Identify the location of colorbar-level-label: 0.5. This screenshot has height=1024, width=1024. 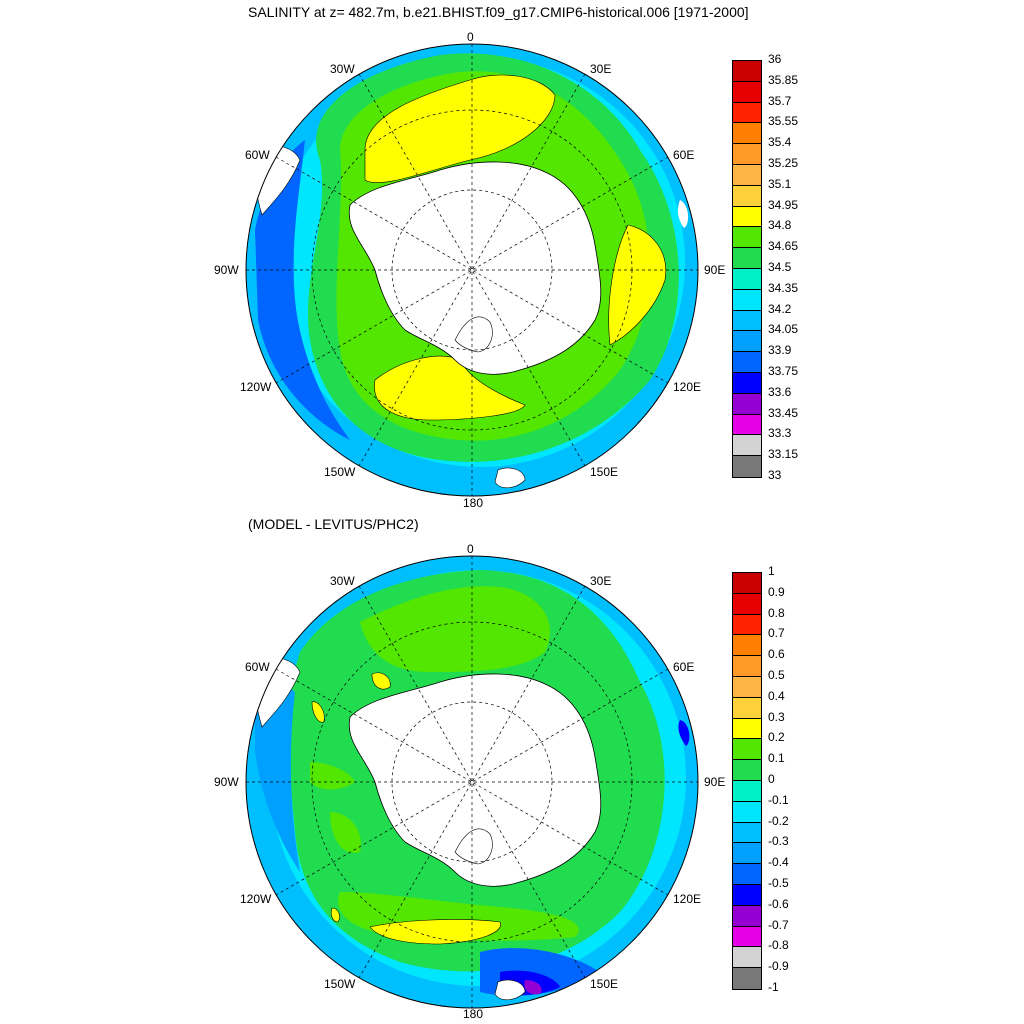
(776, 675).